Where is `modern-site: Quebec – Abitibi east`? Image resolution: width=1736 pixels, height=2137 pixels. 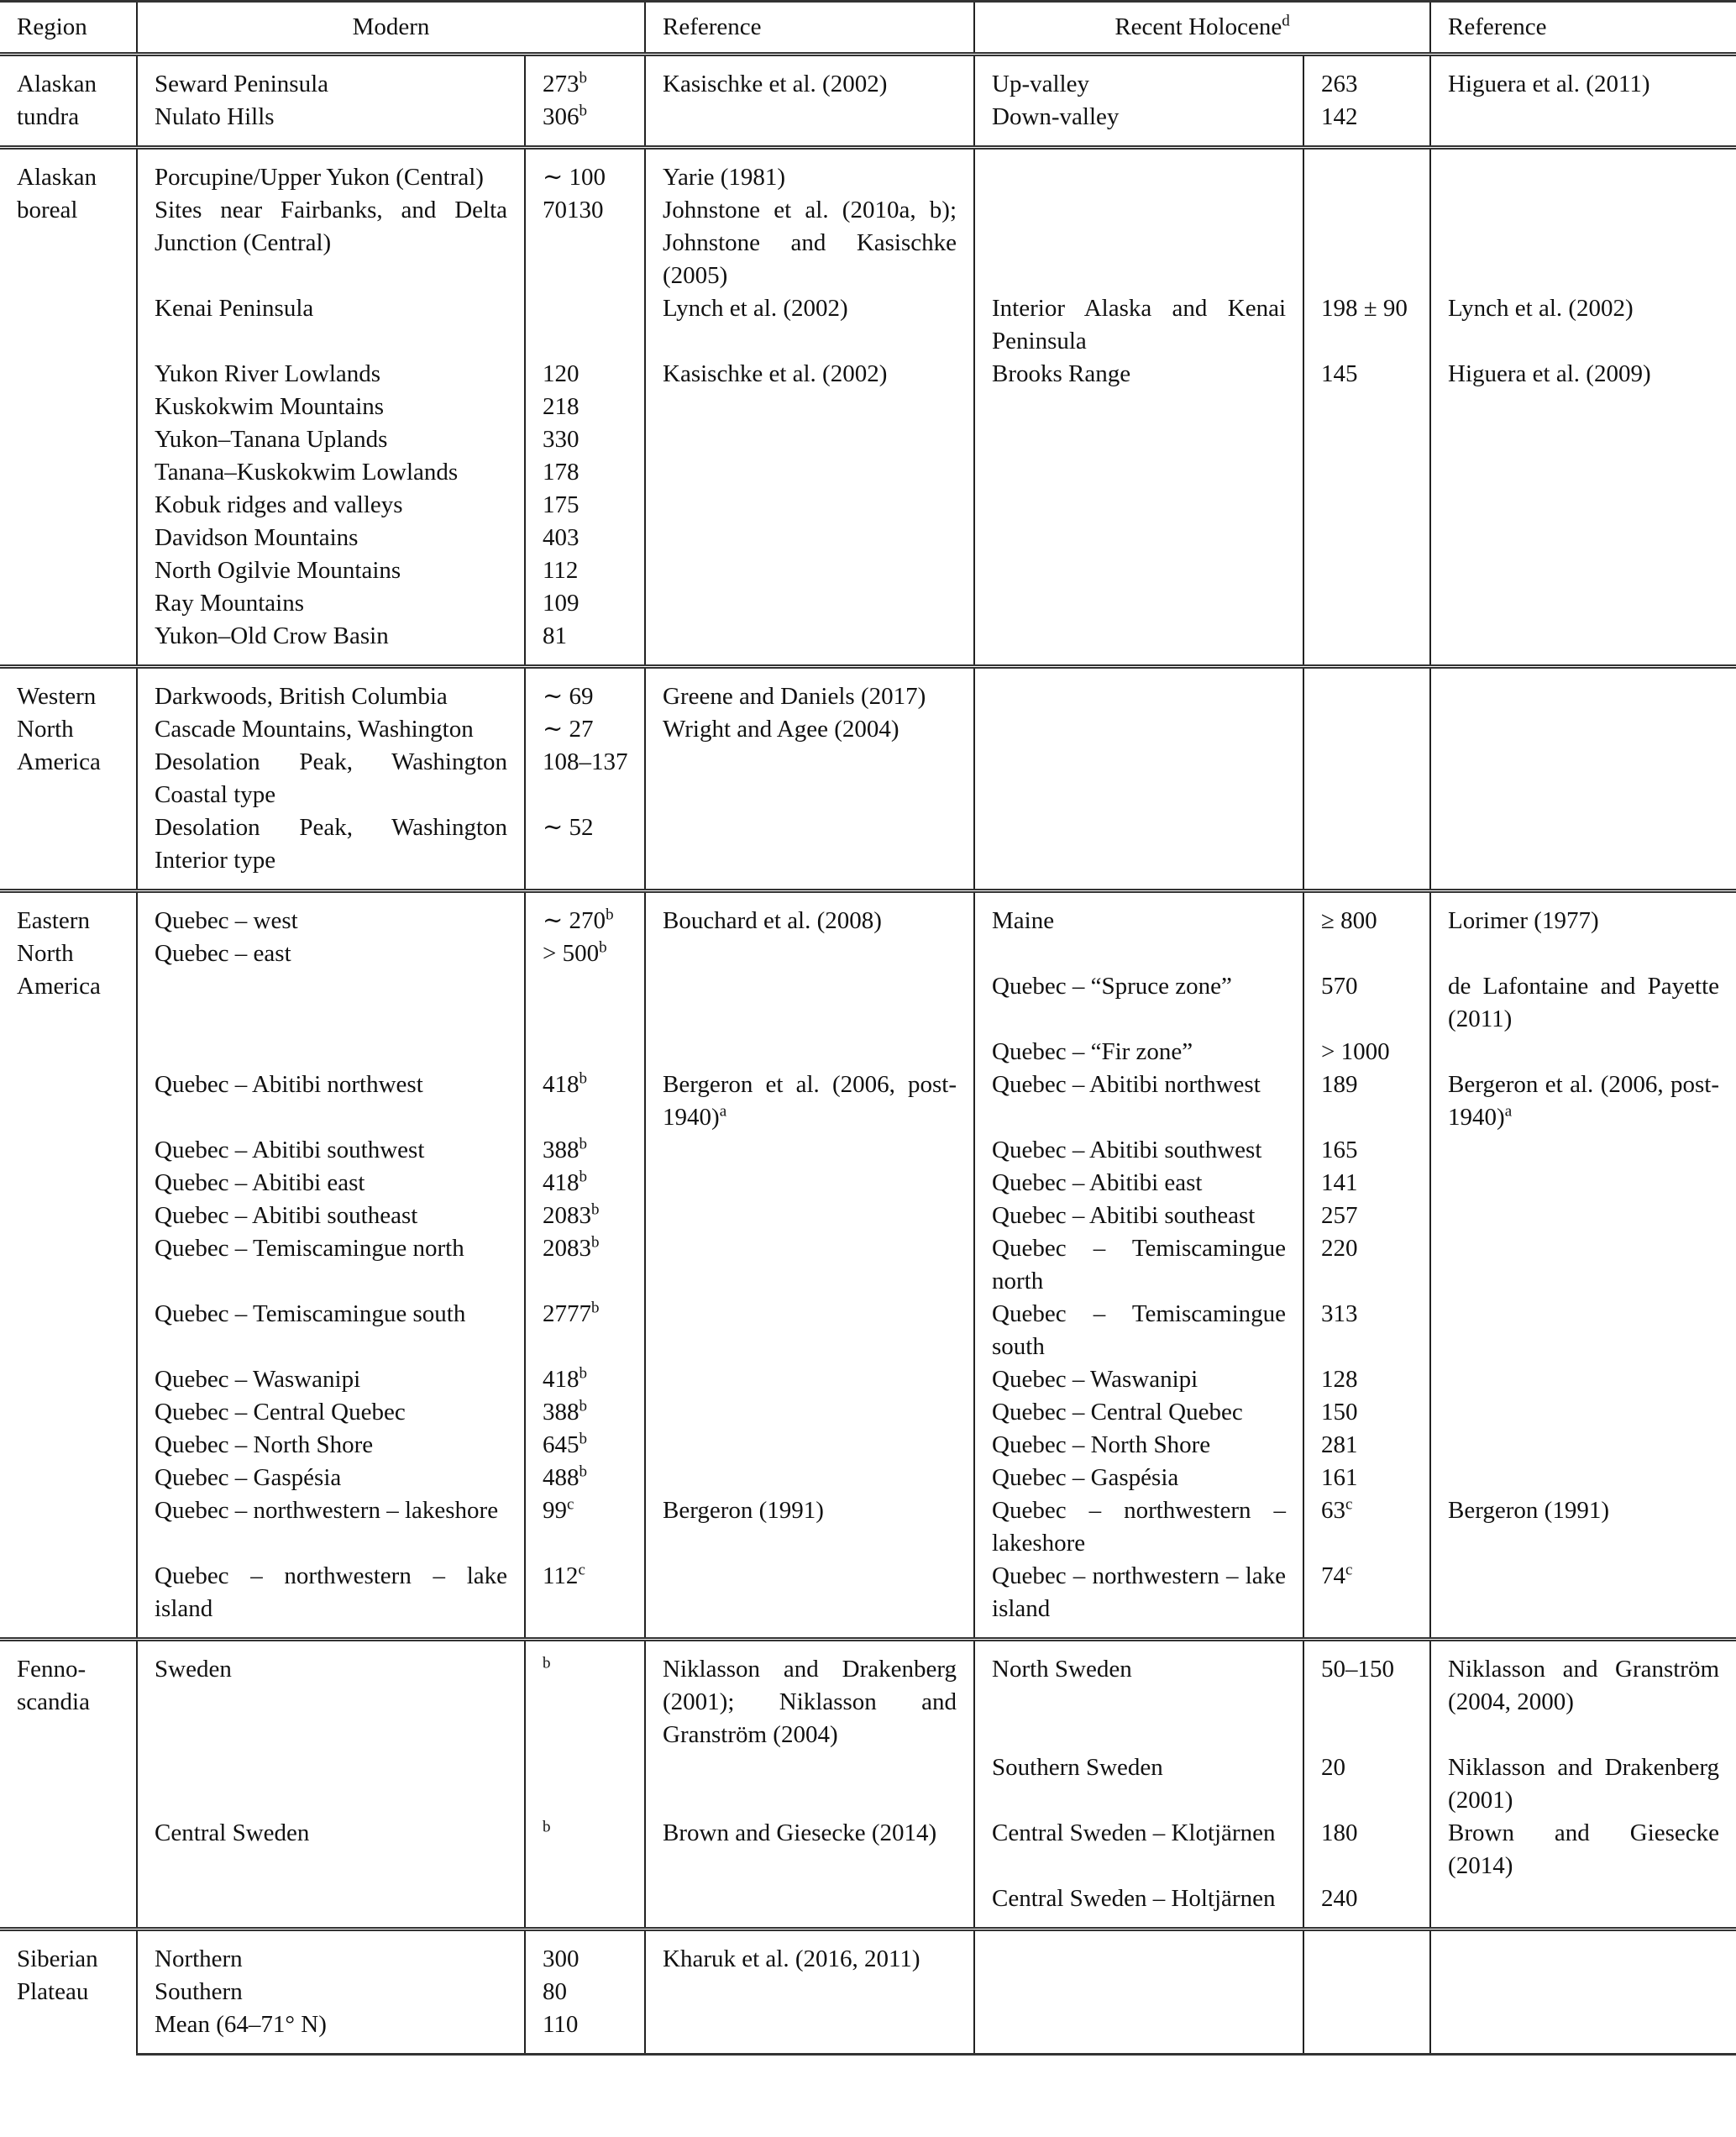 modern-site: Quebec – Abitibi east is located at coordinates (330, 1183).